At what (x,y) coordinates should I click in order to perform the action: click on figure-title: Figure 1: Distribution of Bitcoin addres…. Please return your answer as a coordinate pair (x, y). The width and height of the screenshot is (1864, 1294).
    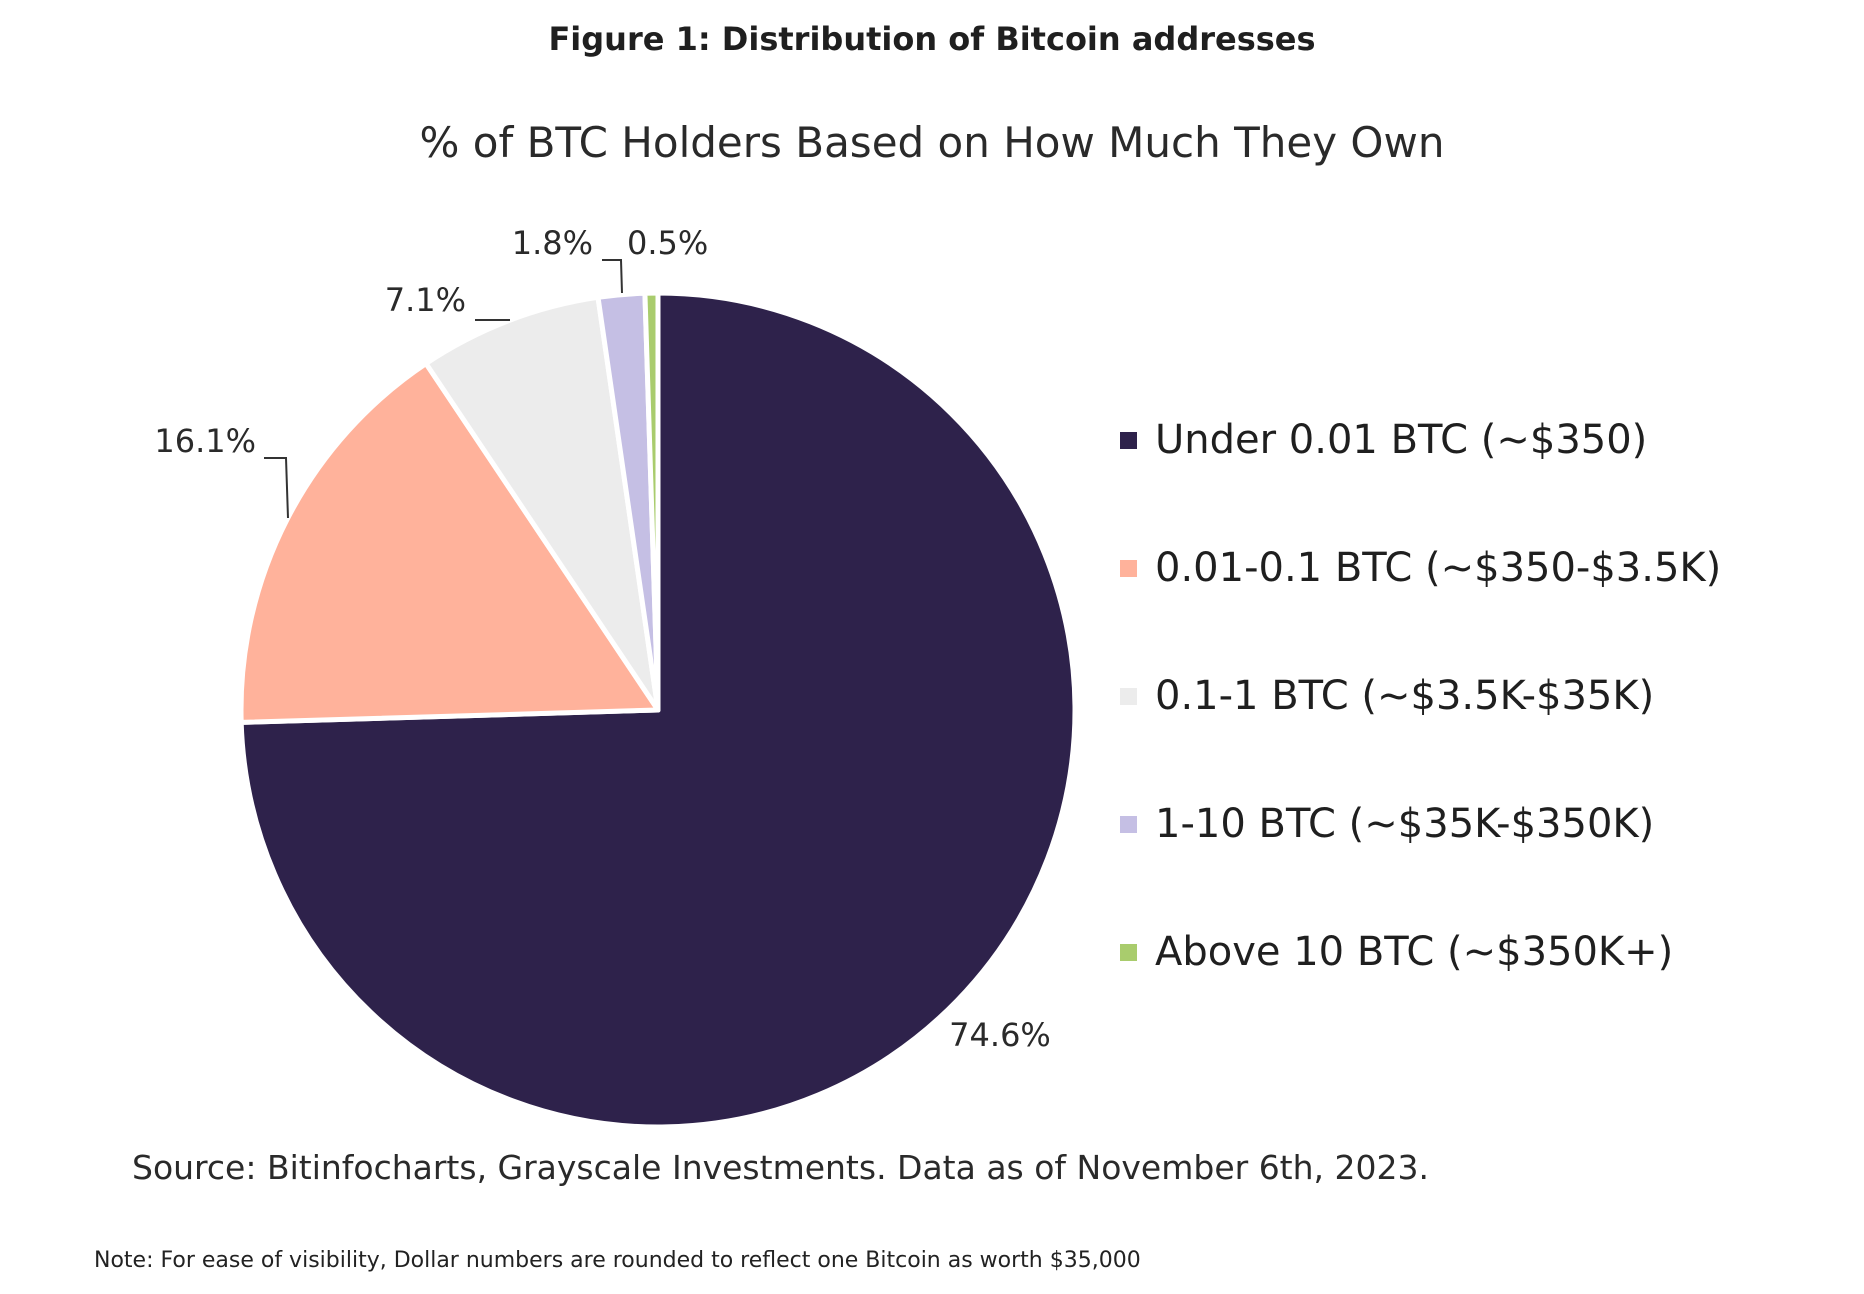
    Looking at the image, I should click on (932, 39).